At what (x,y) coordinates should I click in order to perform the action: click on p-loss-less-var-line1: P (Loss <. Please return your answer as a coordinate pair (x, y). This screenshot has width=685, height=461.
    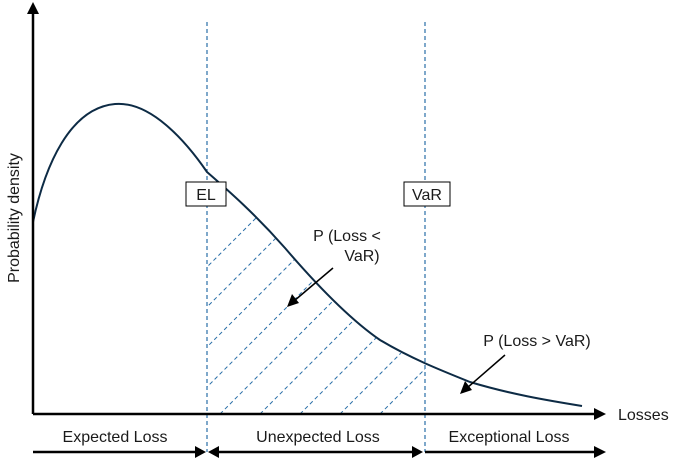
    Looking at the image, I should click on (347, 236).